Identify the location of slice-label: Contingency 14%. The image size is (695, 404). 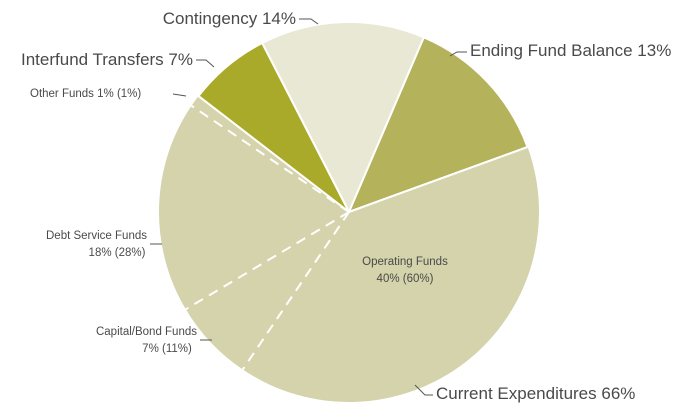
(229, 18).